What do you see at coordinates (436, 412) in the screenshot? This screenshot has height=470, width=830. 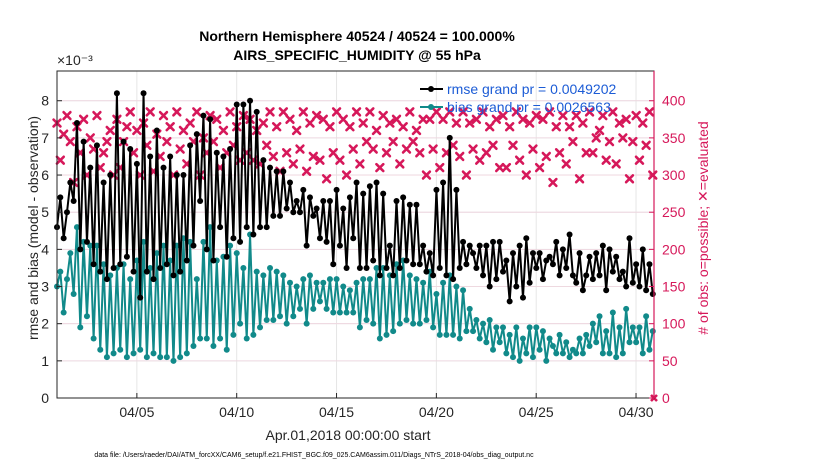 I see `x-tick-label: 04/20` at bounding box center [436, 412].